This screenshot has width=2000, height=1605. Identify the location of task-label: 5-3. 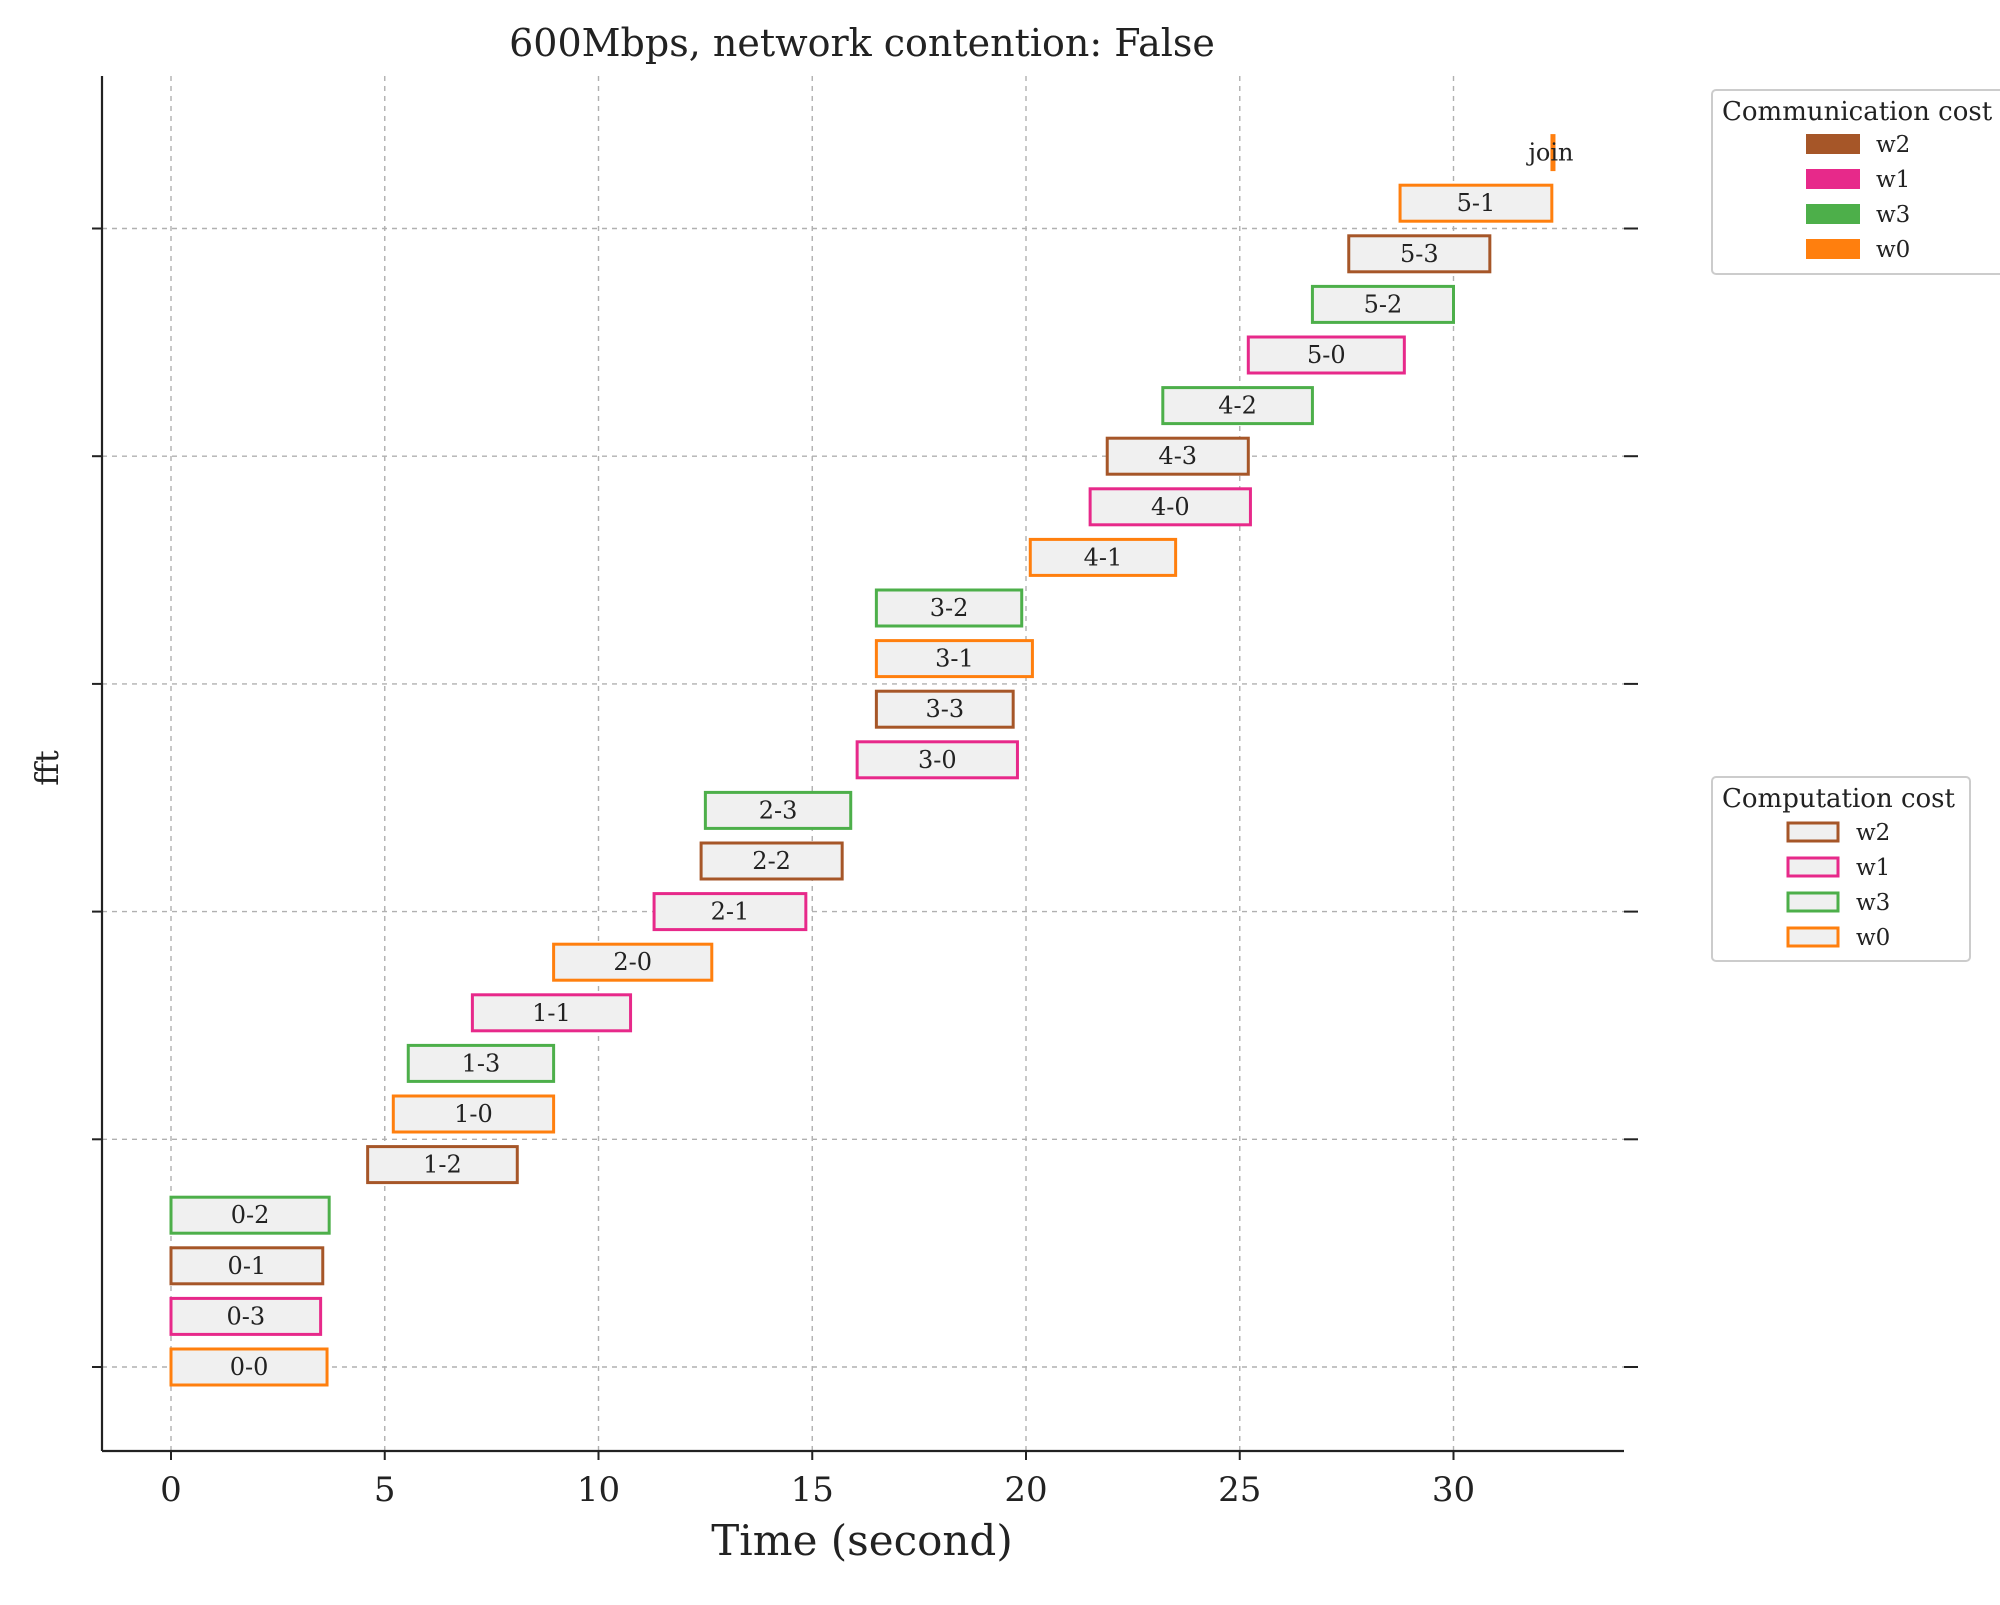
(1419, 254).